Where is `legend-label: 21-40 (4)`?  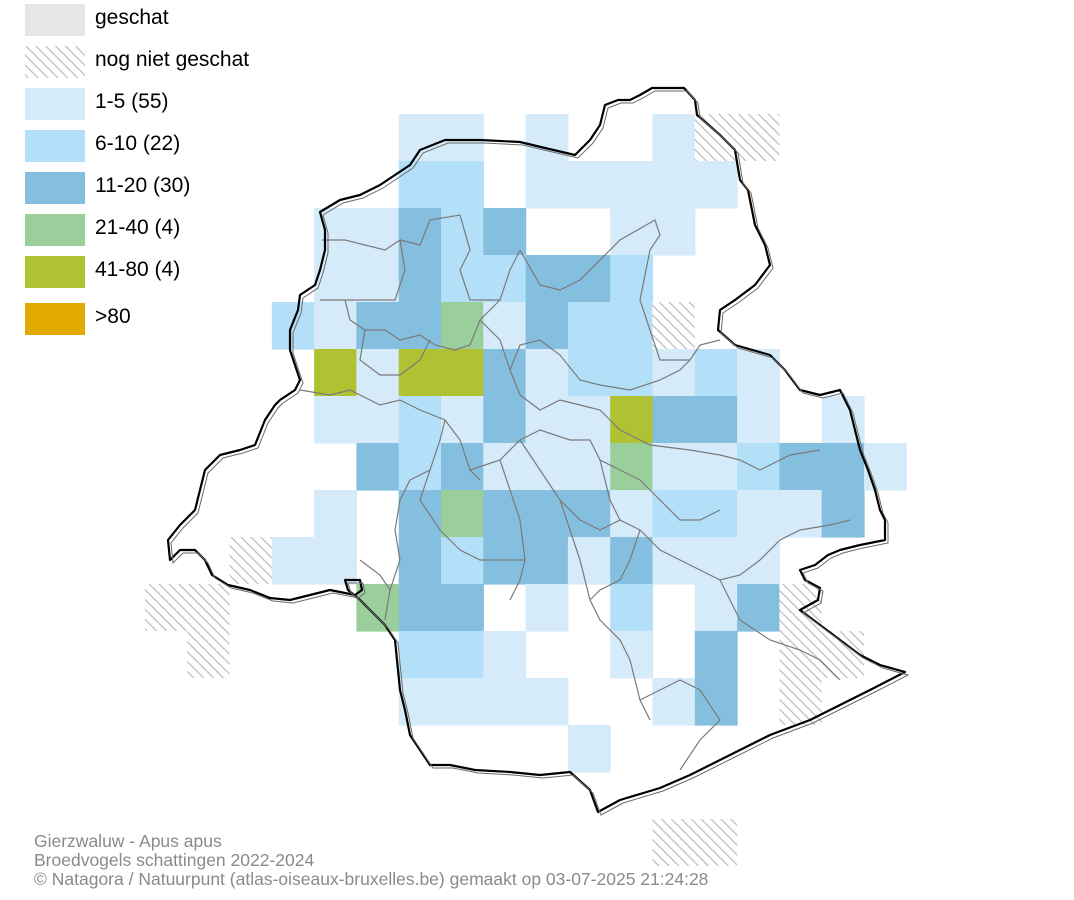
legend-label: 21-40 (4) is located at coordinates (138, 227).